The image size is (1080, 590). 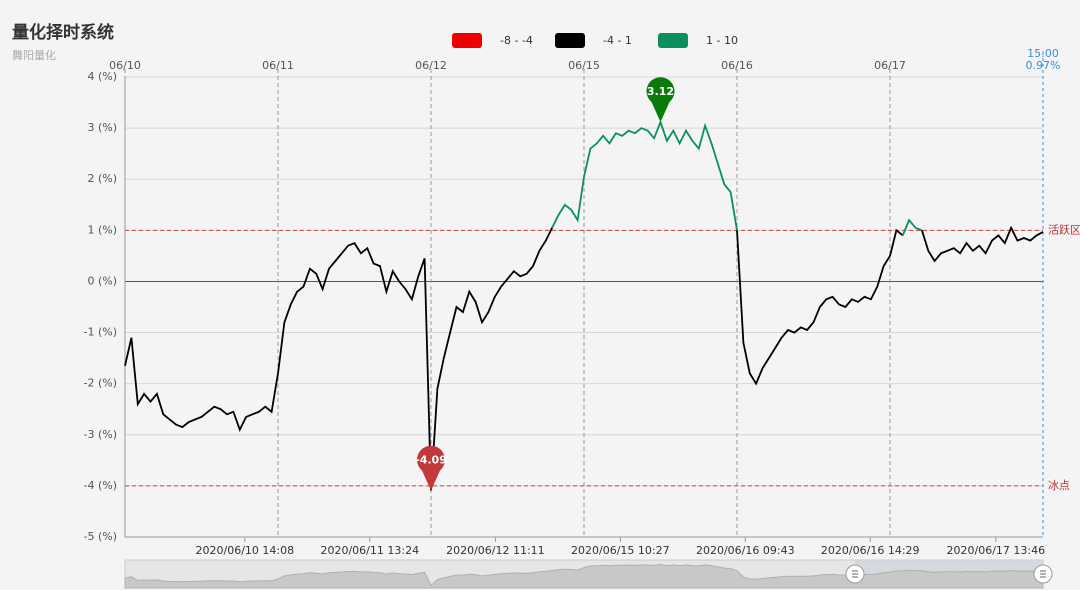 I want to click on x-tick-label: 06/11, so click(x=278, y=65).